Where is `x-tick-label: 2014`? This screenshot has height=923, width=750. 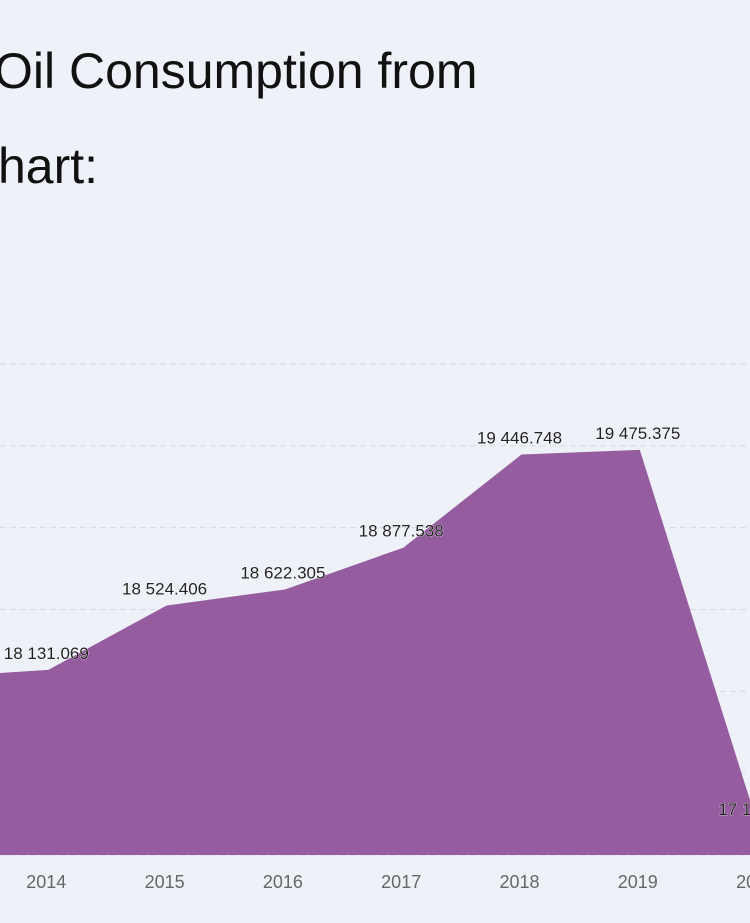
x-tick-label: 2014 is located at coordinates (46, 882).